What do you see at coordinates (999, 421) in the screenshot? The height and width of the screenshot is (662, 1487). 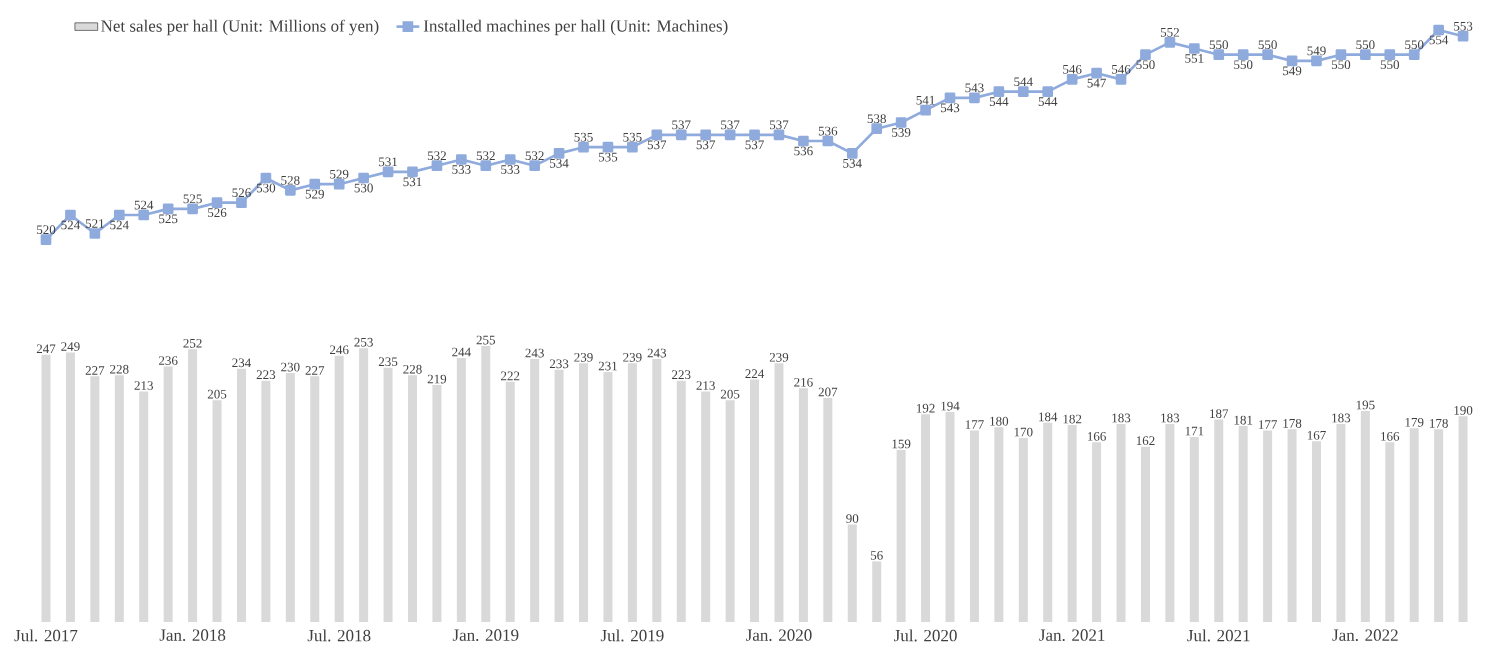 I see `data-label: 180` at bounding box center [999, 421].